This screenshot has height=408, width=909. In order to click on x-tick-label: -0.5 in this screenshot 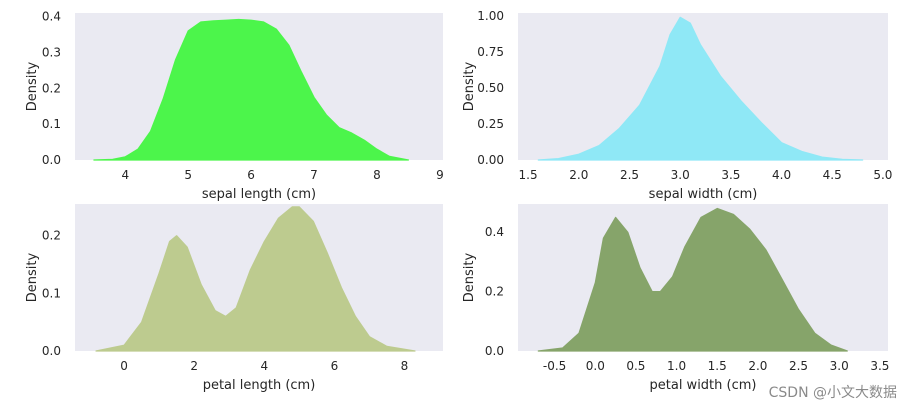, I will do `click(554, 366)`.